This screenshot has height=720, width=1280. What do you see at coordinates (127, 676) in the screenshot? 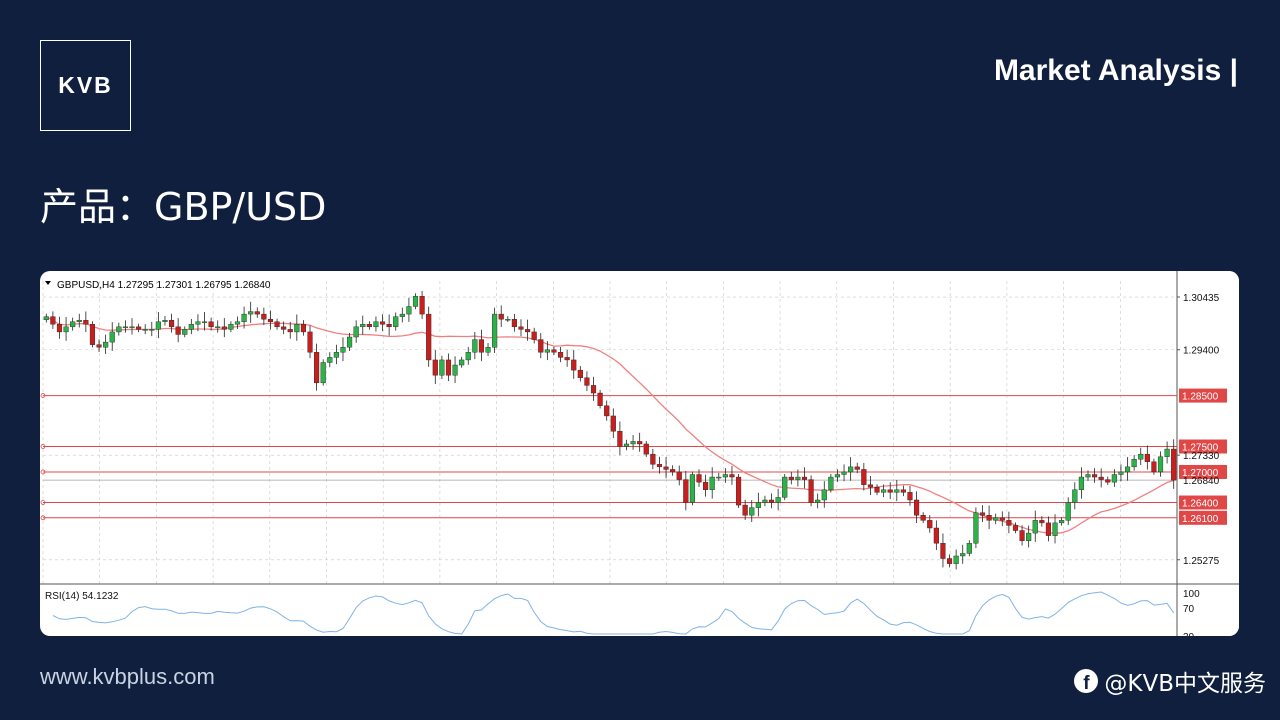
I see `website-link: www.kvbplus.com` at bounding box center [127, 676].